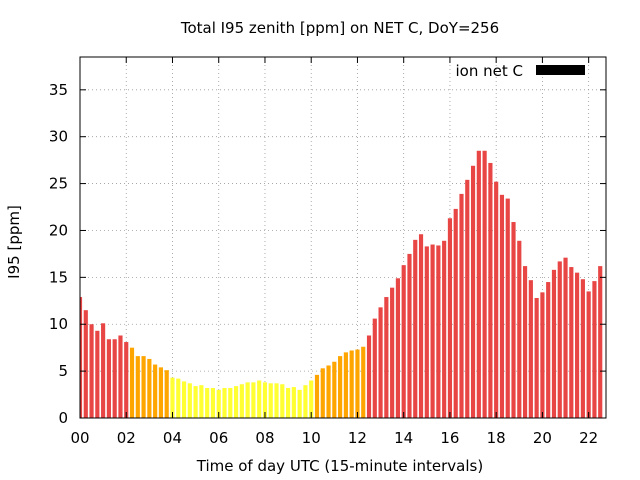 This screenshot has width=640, height=480. I want to click on legend: ion net C, so click(520, 71).